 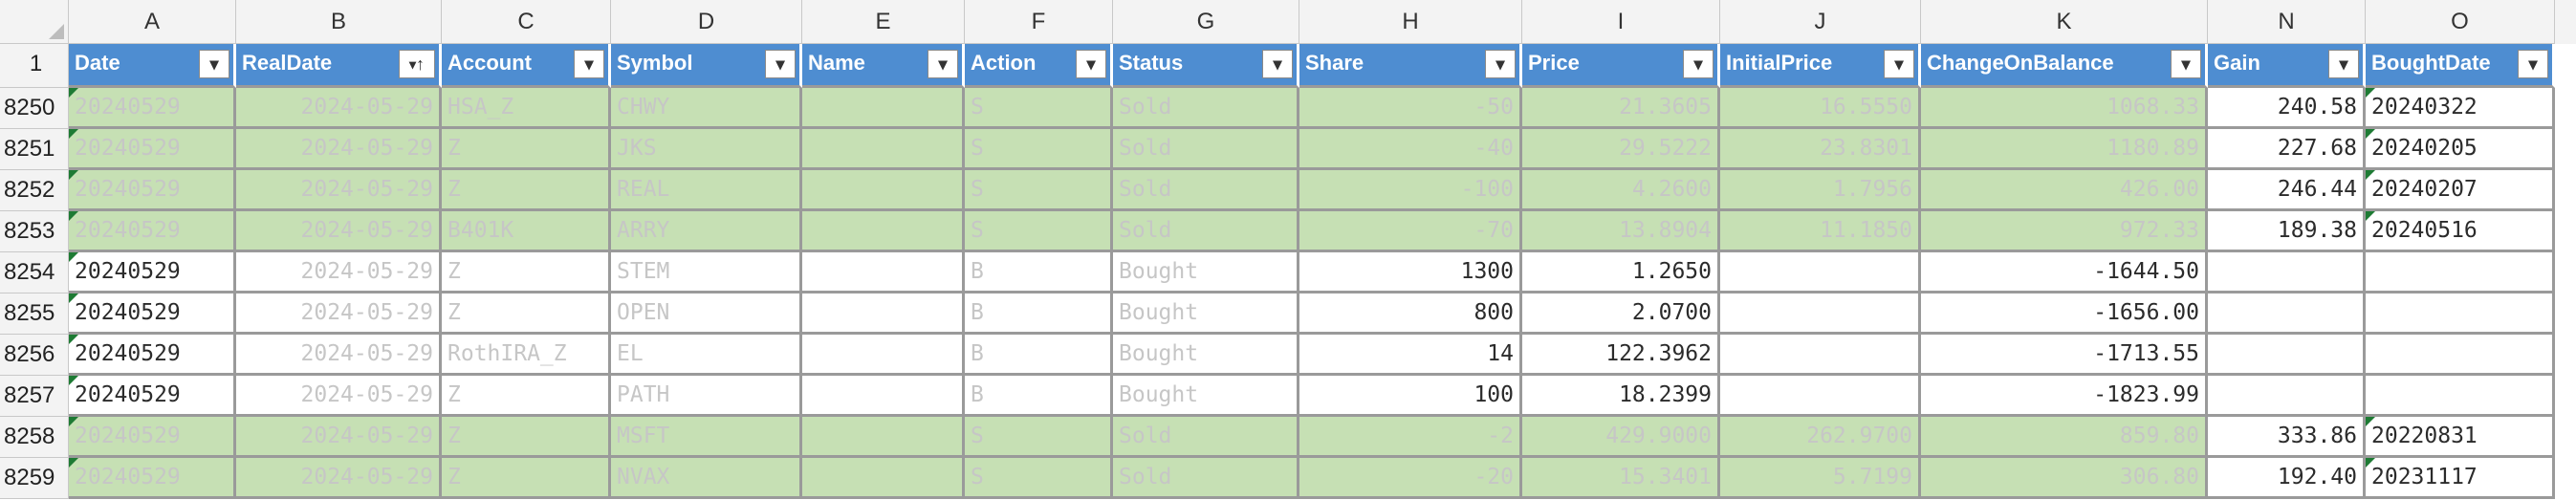 What do you see at coordinates (1410, 231) in the screenshot?
I see `cell-h: -70` at bounding box center [1410, 231].